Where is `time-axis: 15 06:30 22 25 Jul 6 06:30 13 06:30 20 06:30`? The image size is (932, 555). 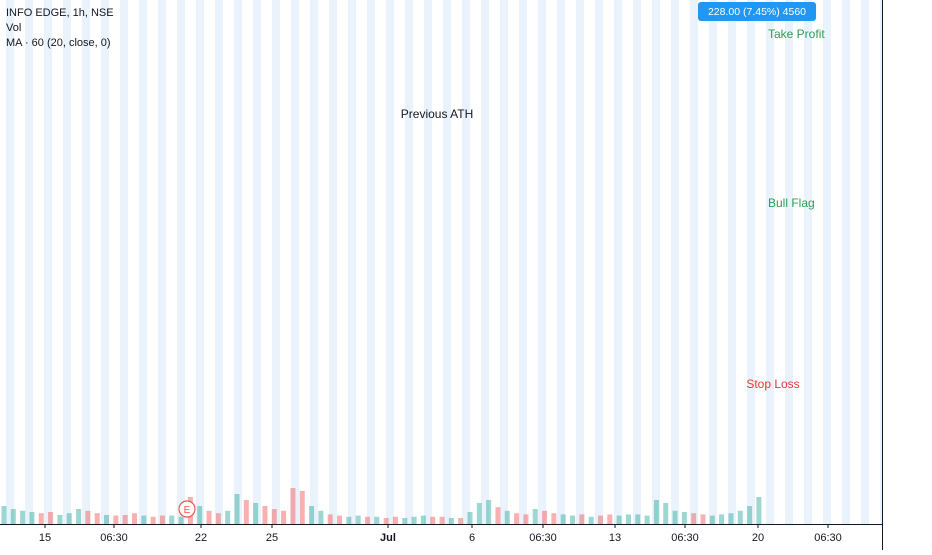 time-axis: 15 06:30 22 25 Jul 6 06:30 13 06:30 20 06:30 is located at coordinates (441, 537).